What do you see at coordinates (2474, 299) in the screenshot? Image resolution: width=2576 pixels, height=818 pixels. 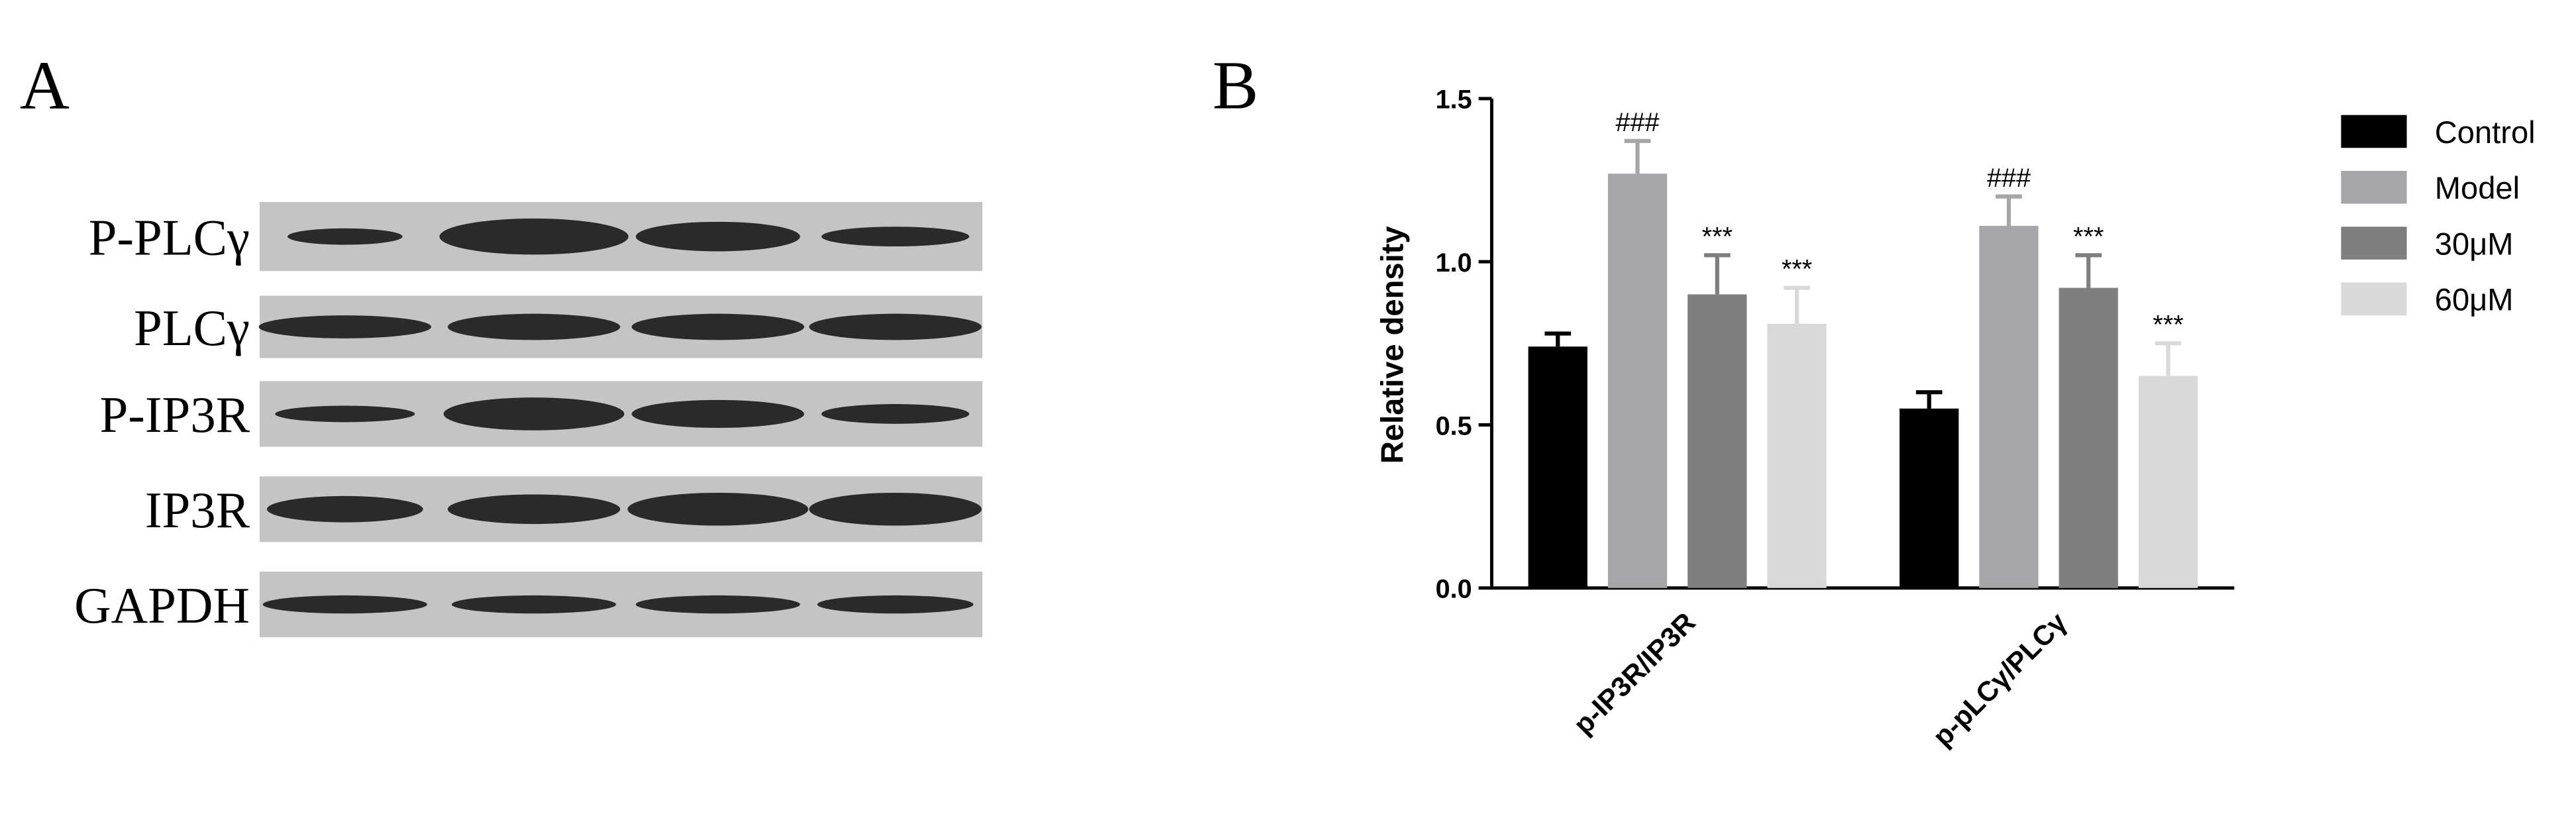 I see `legend-label: 60μM` at bounding box center [2474, 299].